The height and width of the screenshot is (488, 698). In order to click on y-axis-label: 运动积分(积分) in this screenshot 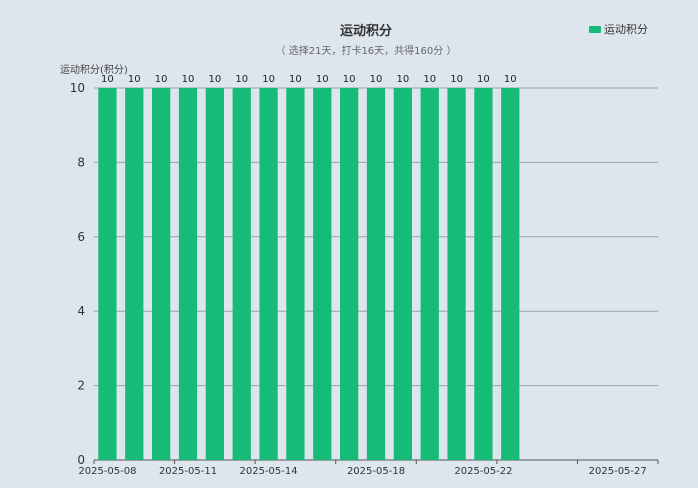, I will do `click(94, 70)`.